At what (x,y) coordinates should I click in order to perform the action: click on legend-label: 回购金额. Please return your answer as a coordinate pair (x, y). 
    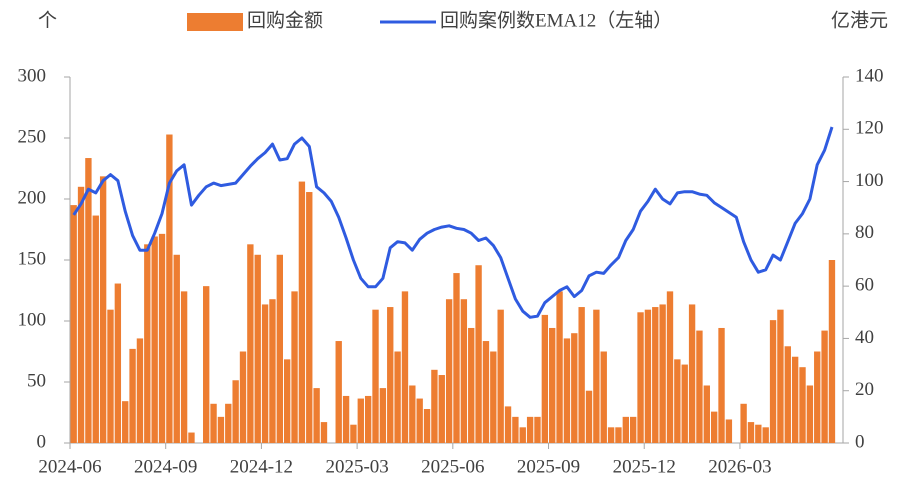
    Looking at the image, I should click on (285, 20).